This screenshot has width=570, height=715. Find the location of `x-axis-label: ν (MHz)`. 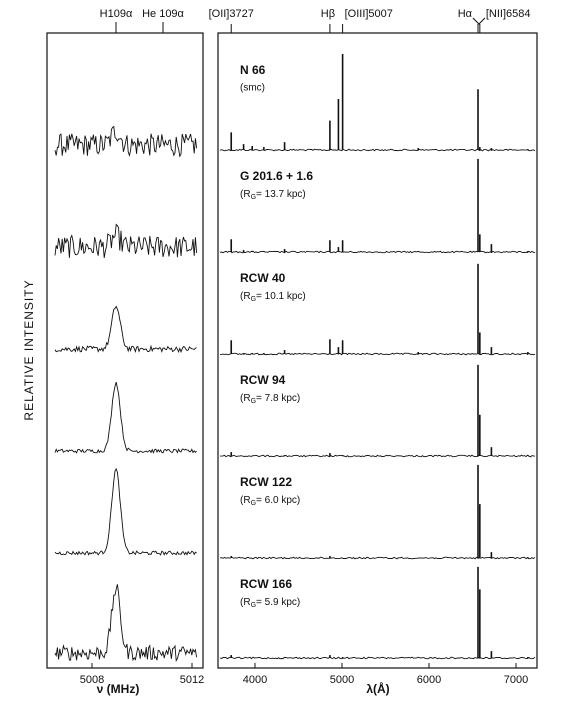

x-axis-label: ν (MHz) is located at coordinates (118, 689).